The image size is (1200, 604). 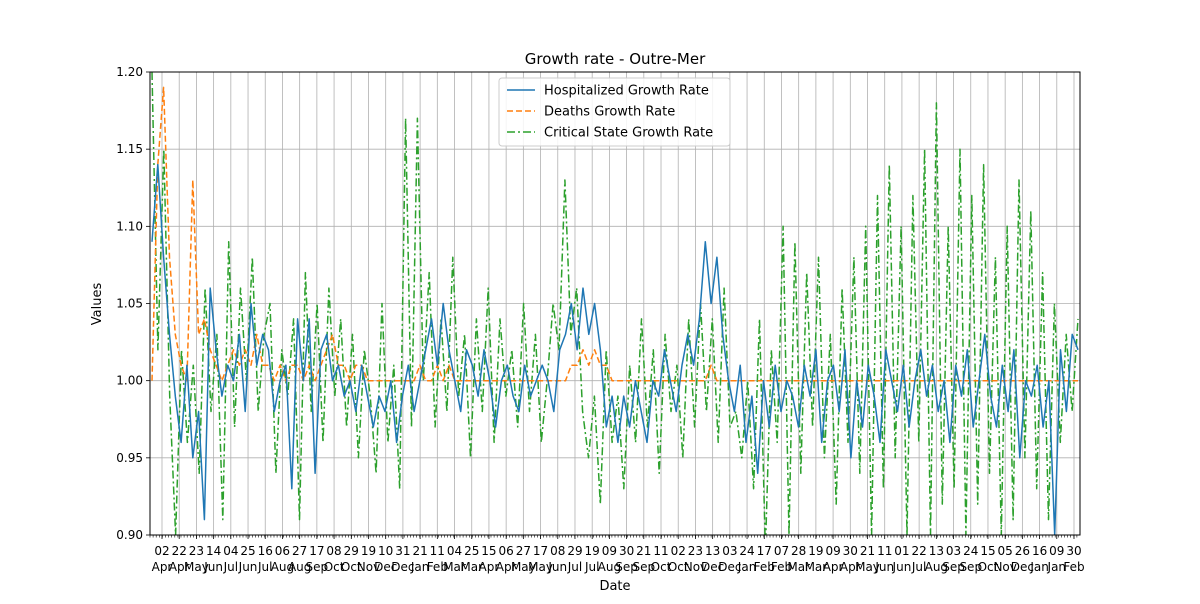 I want to click on x-tick-label-day: 26, so click(x=1022, y=551).